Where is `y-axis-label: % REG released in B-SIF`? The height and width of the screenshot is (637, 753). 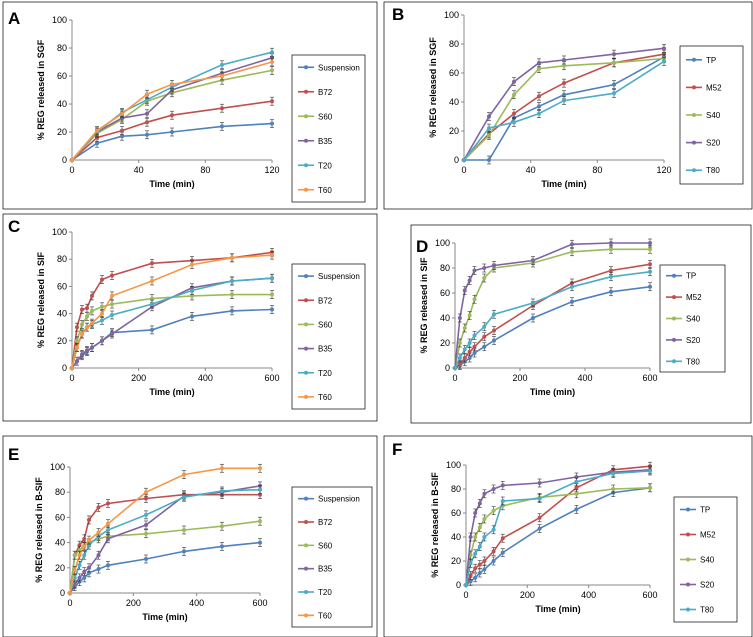
y-axis-label: % REG released in B-SIF is located at coordinates (39, 530).